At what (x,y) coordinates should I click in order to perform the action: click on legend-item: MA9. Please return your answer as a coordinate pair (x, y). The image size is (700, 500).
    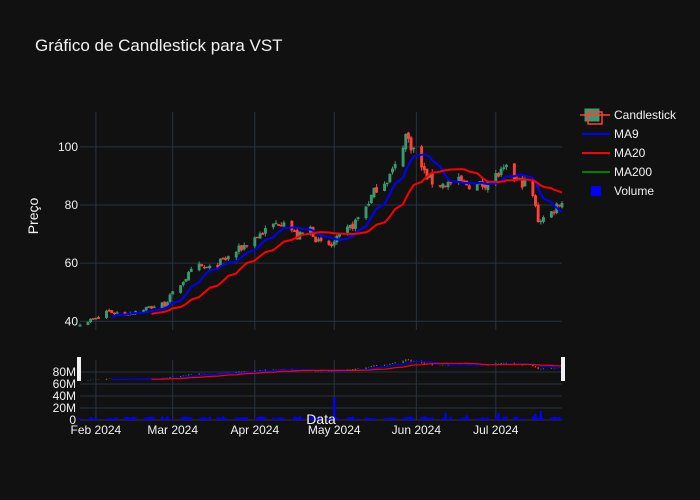
    Looking at the image, I should click on (610, 134).